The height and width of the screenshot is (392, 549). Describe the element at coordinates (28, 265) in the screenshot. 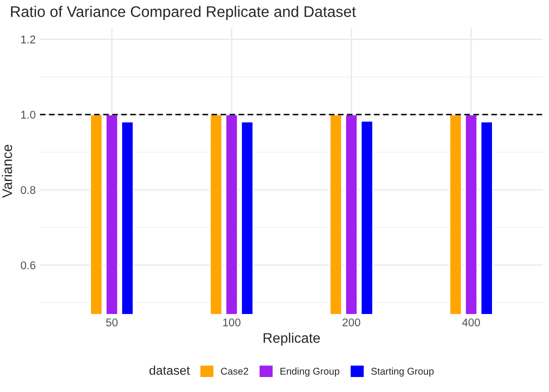

I see `y-tick-label: 0.6` at that location.